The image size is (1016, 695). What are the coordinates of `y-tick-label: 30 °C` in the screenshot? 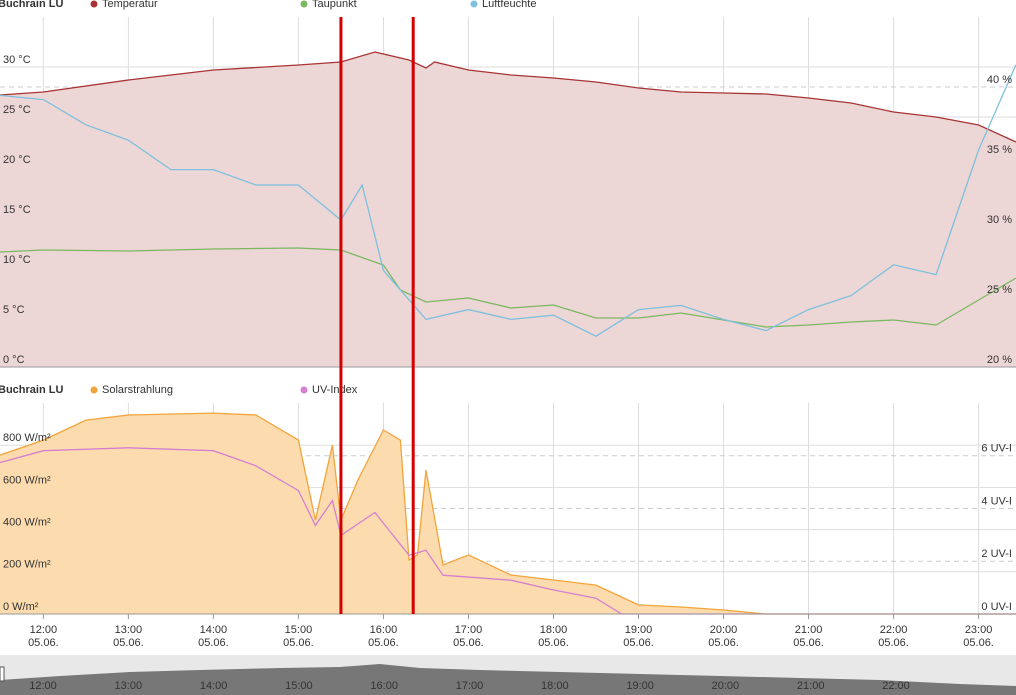 It's located at (17, 60).